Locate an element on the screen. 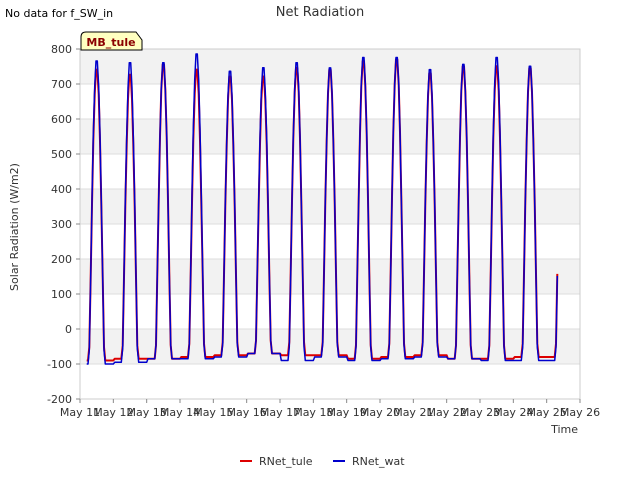 The height and width of the screenshot is (480, 640). x-tick-label: May 24 is located at coordinates (513, 412).